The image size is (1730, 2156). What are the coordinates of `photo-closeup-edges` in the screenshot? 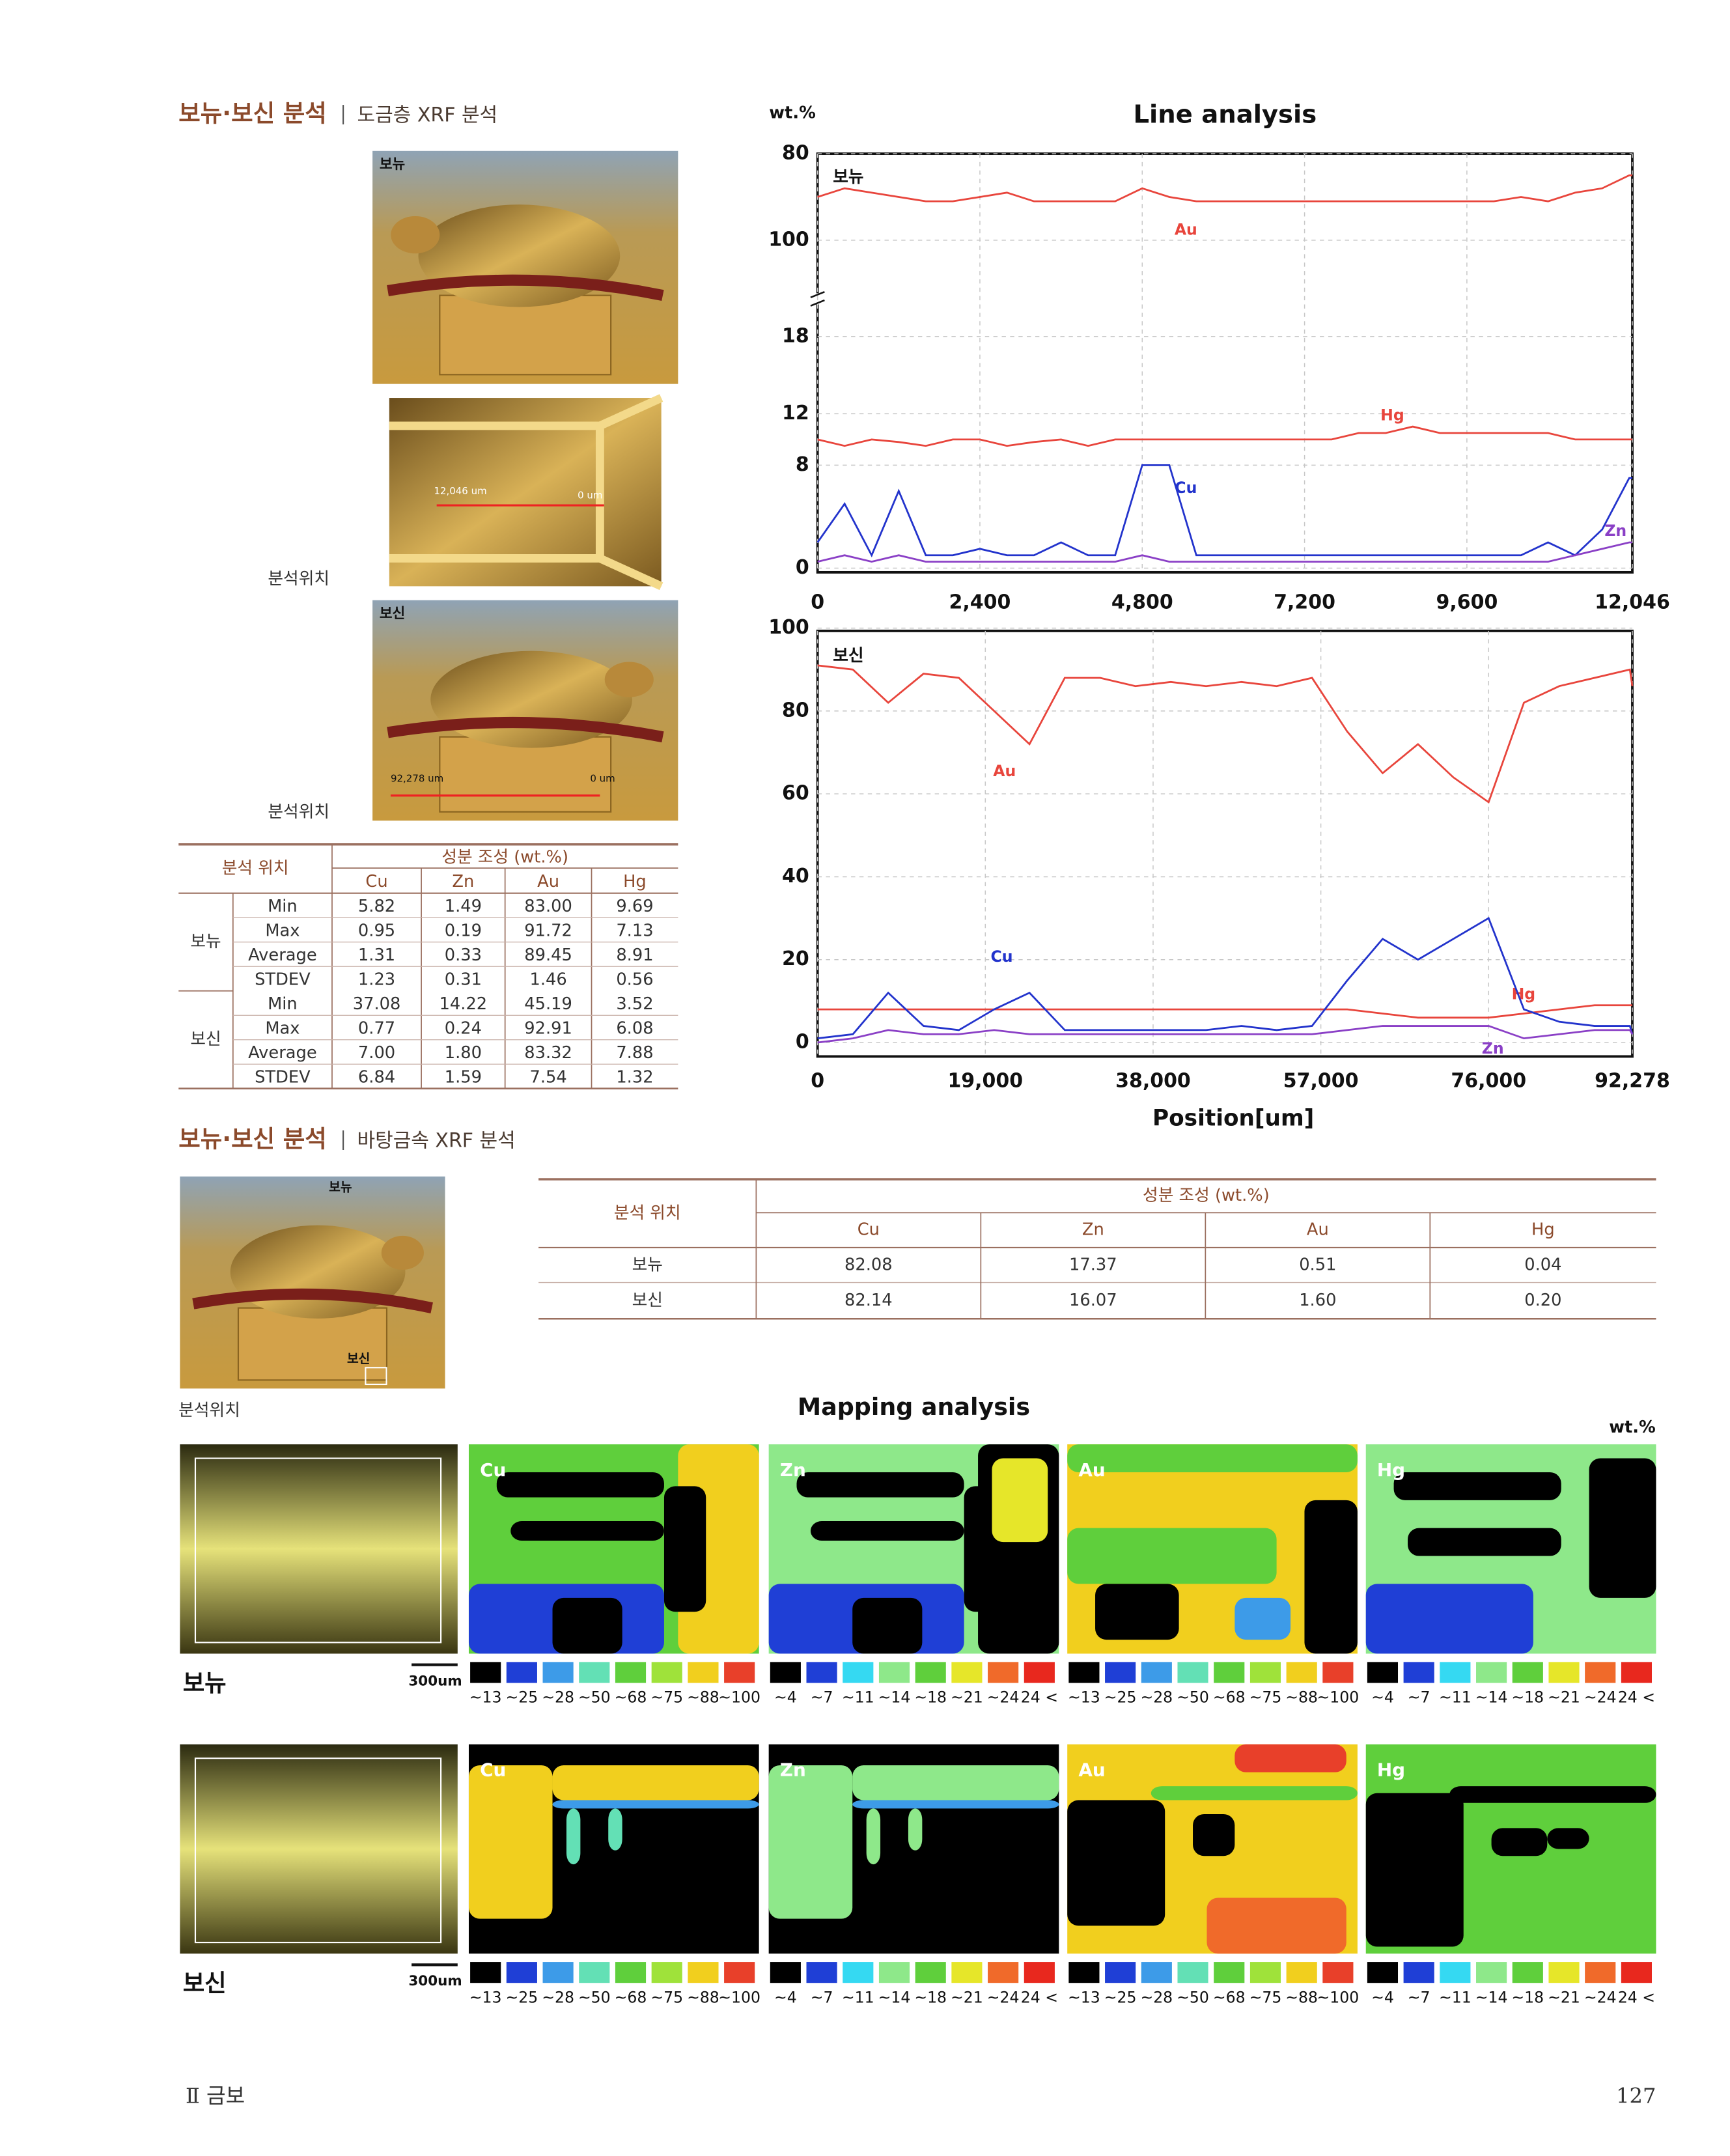 It's located at (526, 493).